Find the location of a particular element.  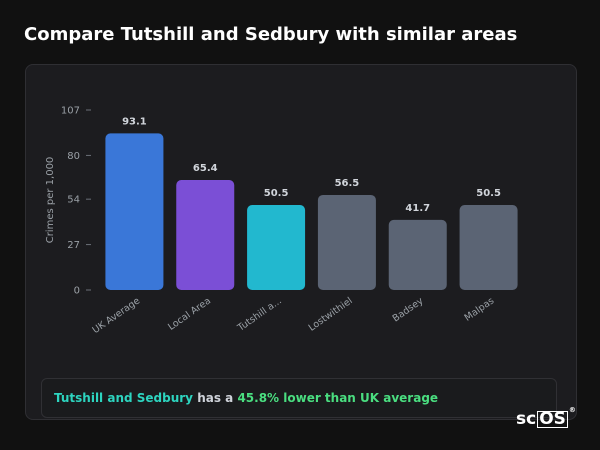

y-axis-label: Crimes per 1,000 is located at coordinates (50, 200).